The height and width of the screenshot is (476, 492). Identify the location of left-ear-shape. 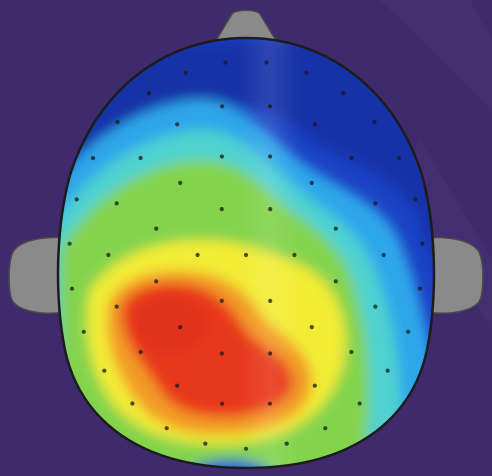
(37, 275).